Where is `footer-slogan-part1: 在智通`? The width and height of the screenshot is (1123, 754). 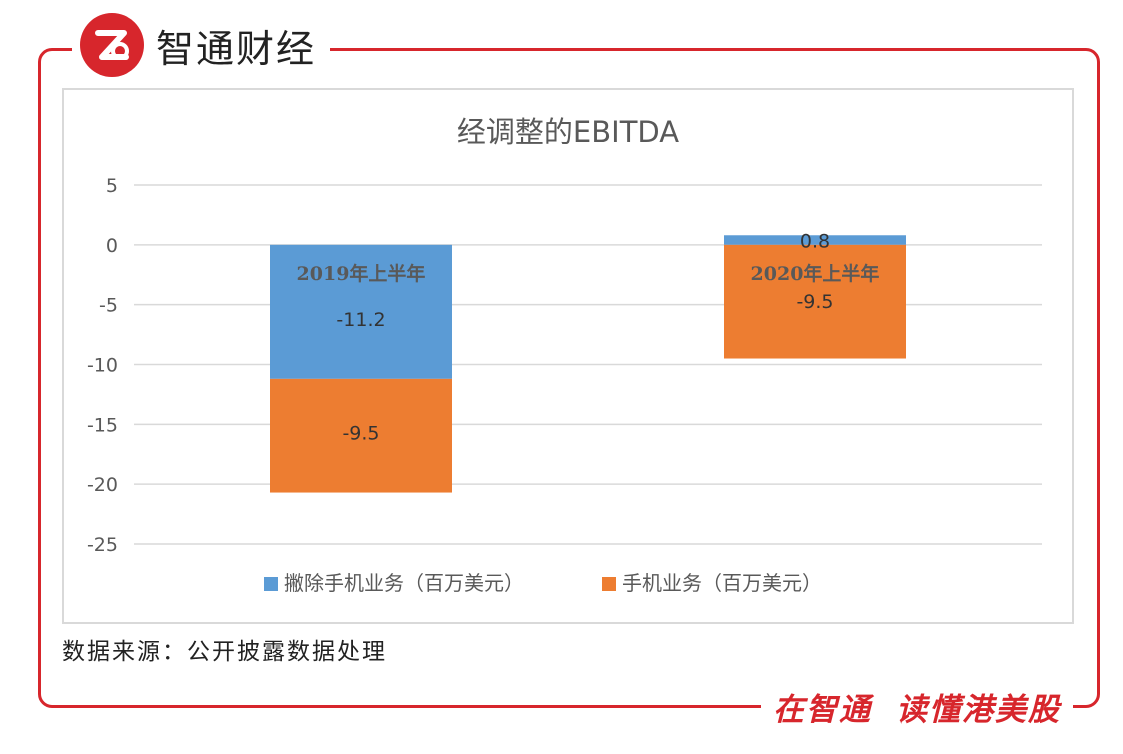 footer-slogan-part1: 在智通 is located at coordinates (822, 710).